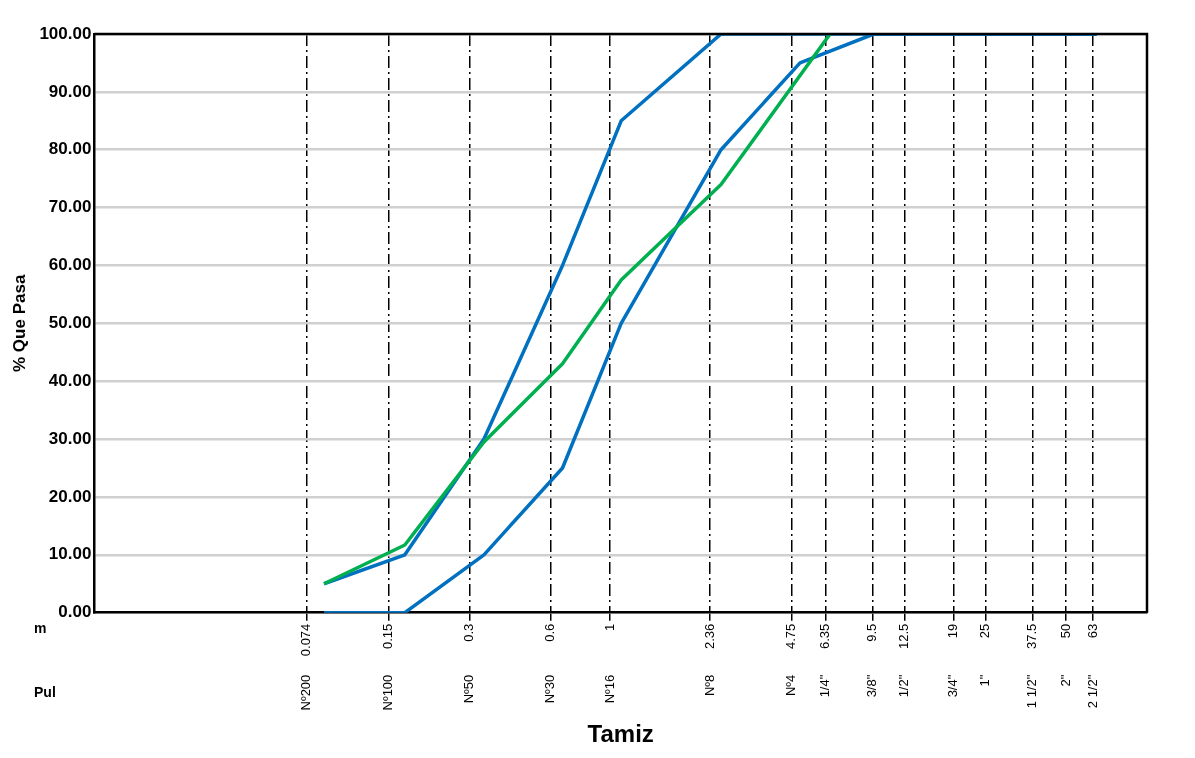 The image size is (1195, 758). Describe the element at coordinates (70, 380) in the screenshot. I see `y-tick-label: 40.00` at that location.